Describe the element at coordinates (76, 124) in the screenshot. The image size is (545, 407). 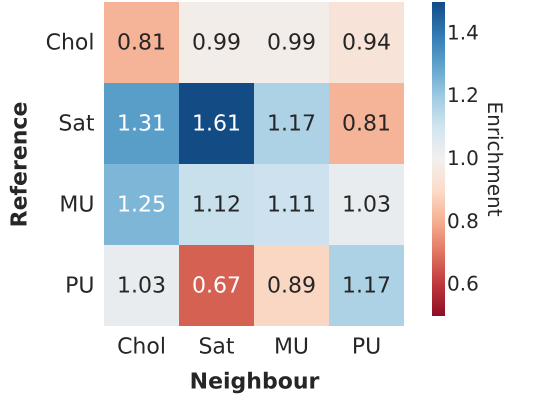
I see `y-tick-label: Sat` at that location.